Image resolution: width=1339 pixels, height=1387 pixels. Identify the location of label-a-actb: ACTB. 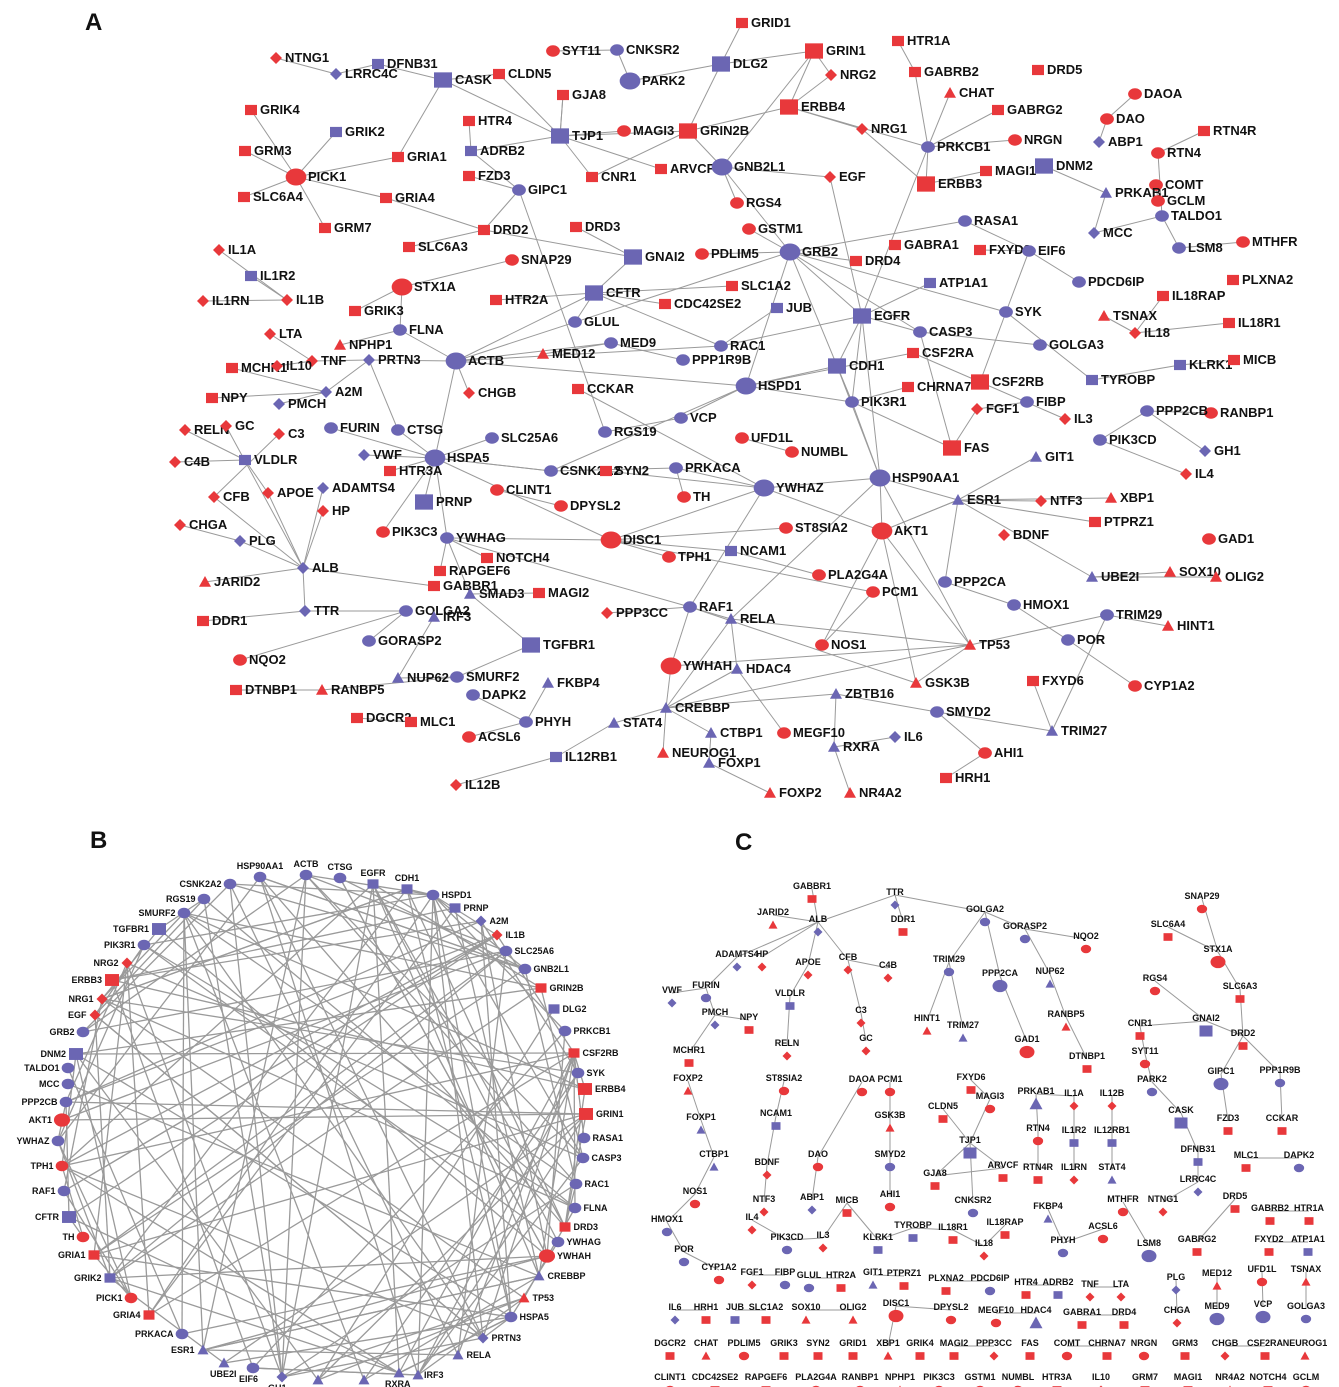
(486, 360).